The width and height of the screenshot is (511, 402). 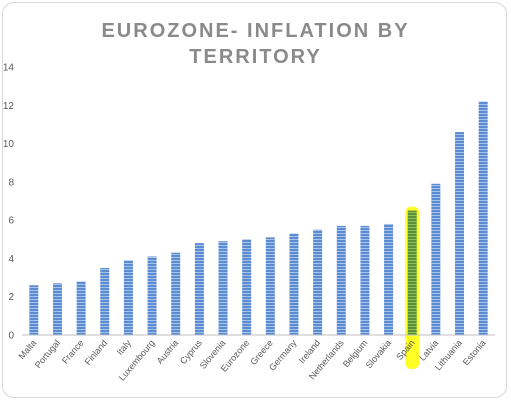 What do you see at coordinates (11, 221) in the screenshot?
I see `y-tick-label: 6` at bounding box center [11, 221].